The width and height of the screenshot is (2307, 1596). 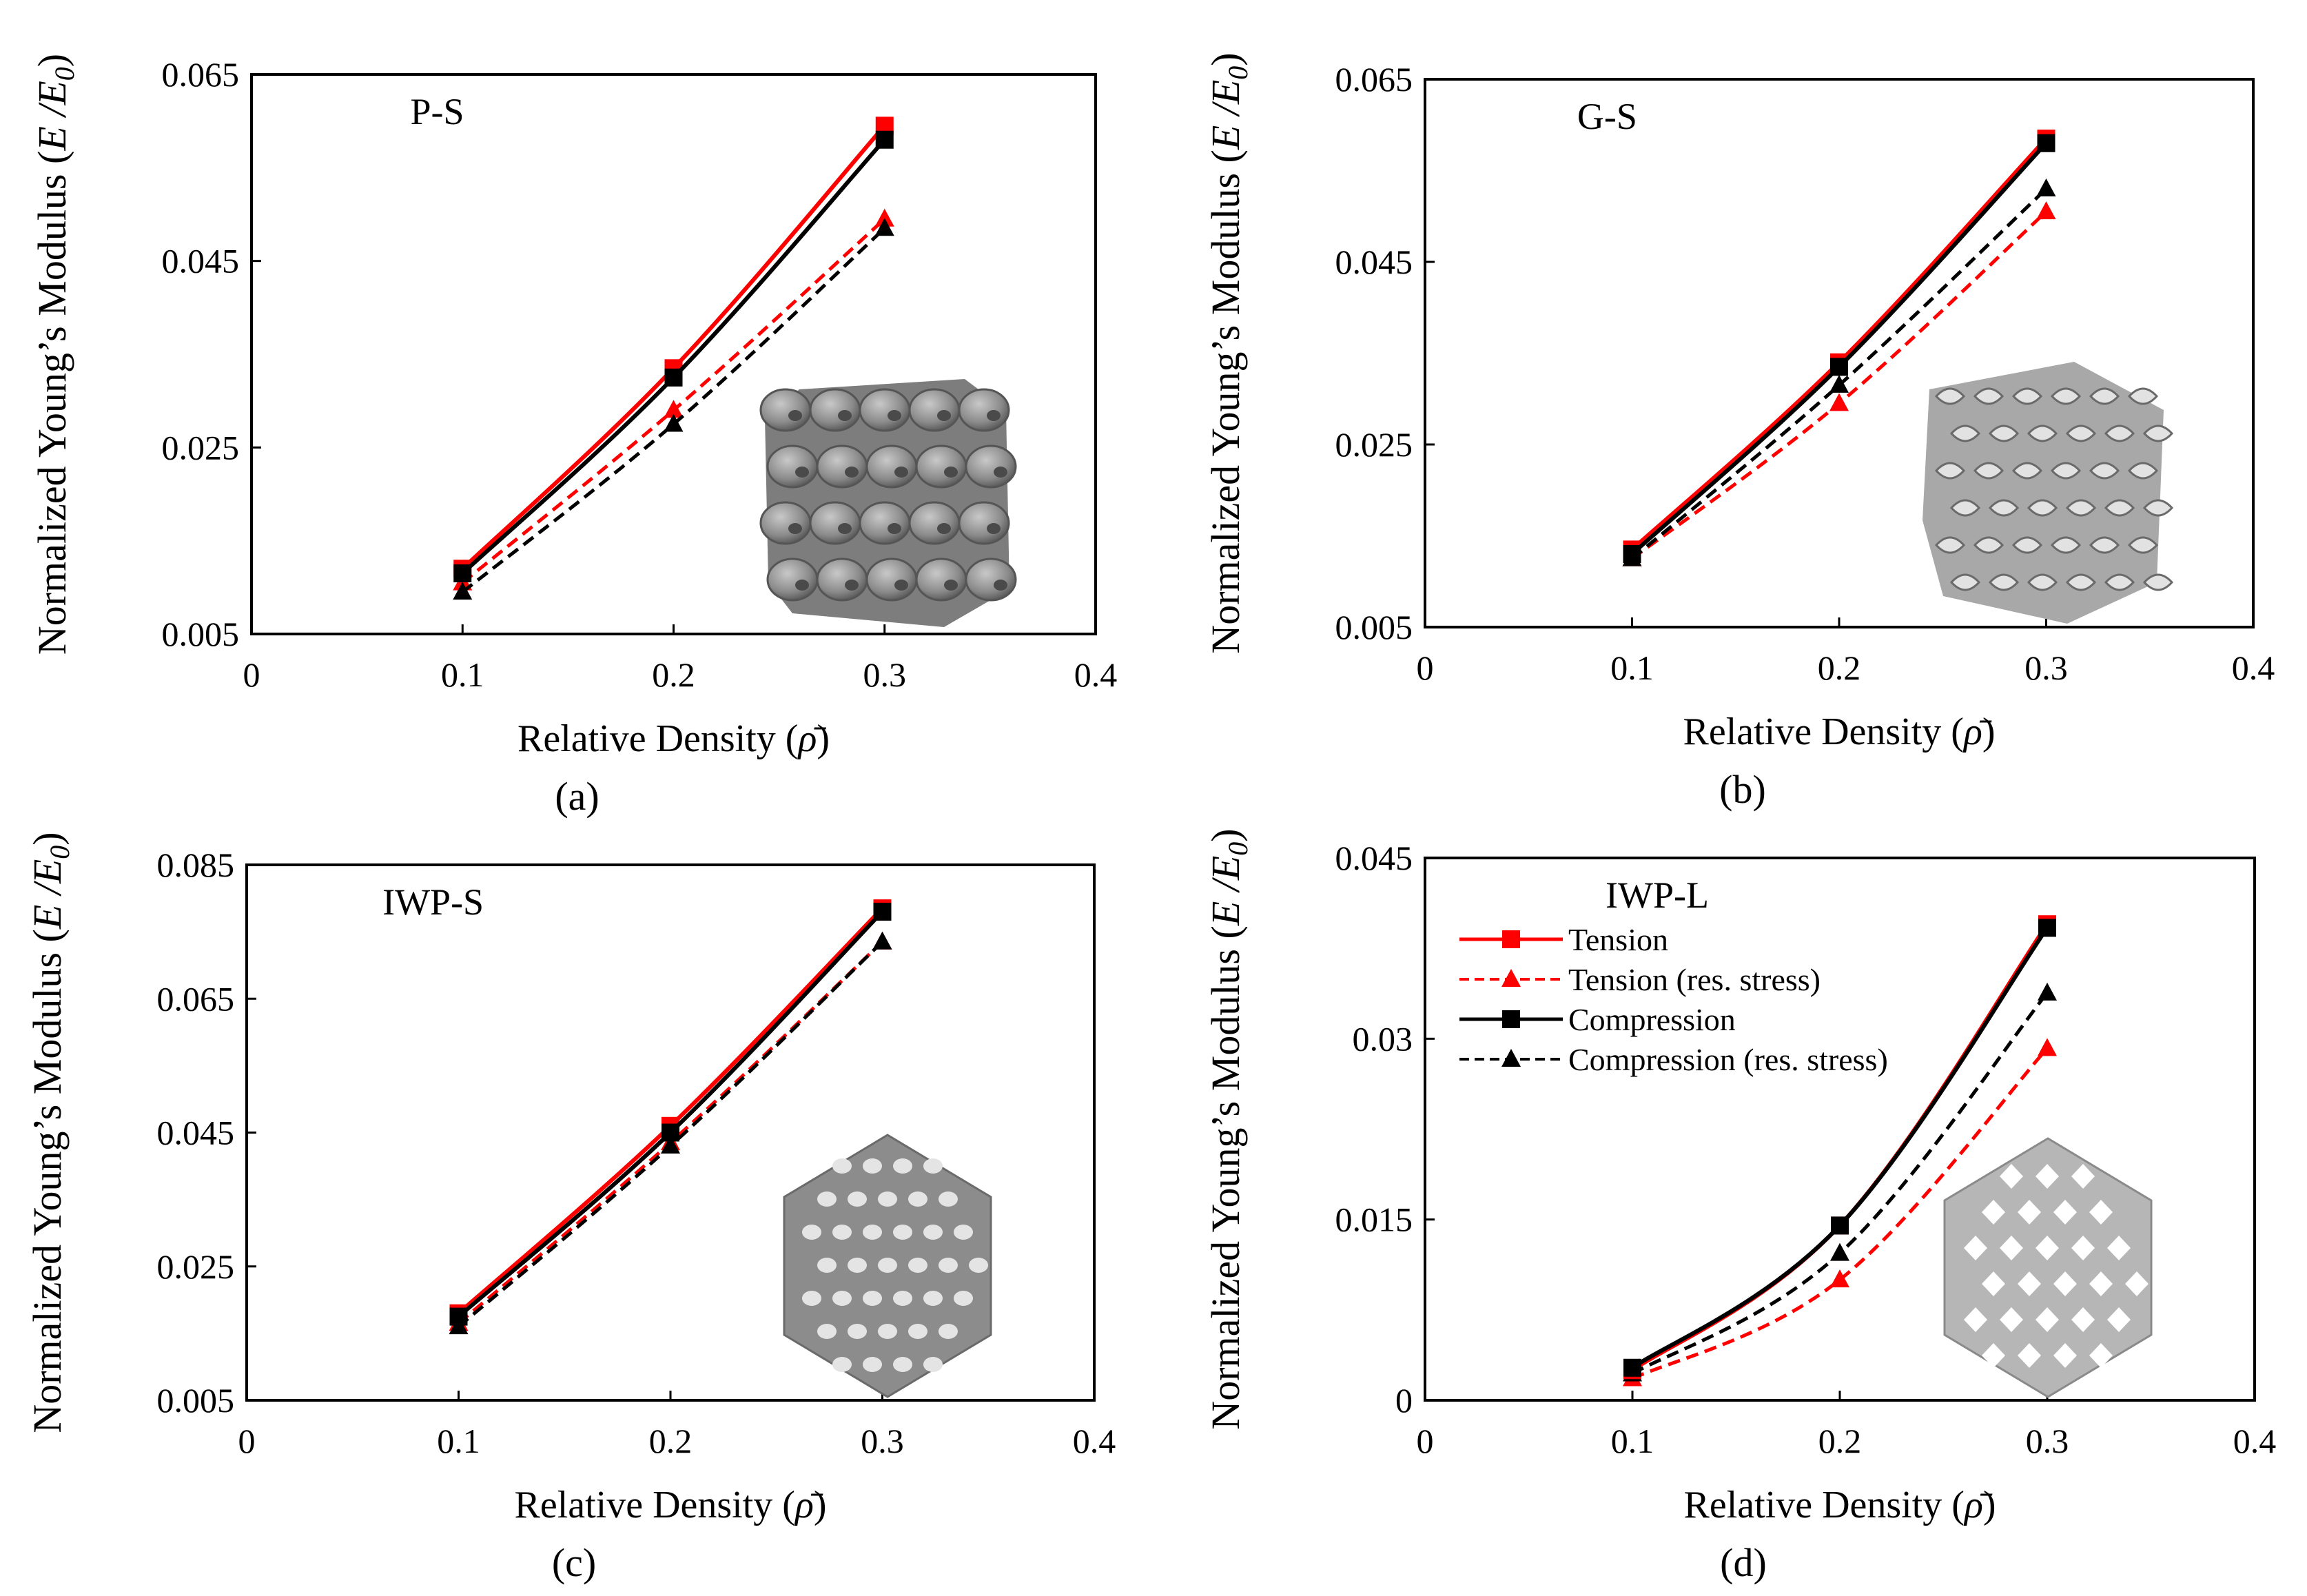 I want to click on panel-label: (a), so click(x=577, y=796).